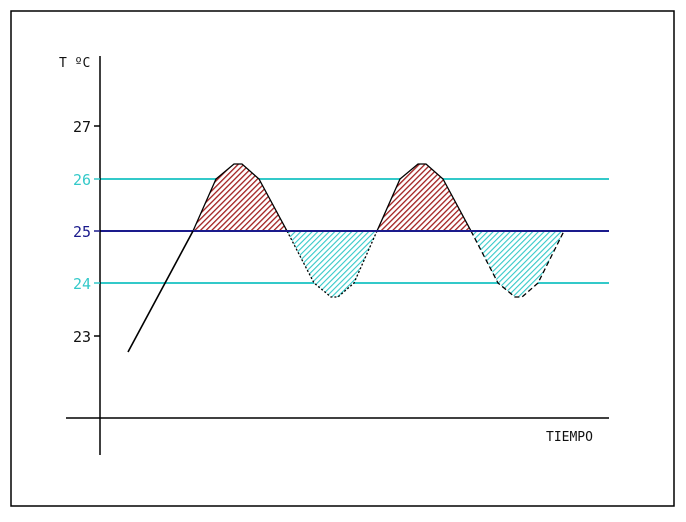  What do you see at coordinates (160, 291) in the screenshot?
I see `heating-ramp-curve` at bounding box center [160, 291].